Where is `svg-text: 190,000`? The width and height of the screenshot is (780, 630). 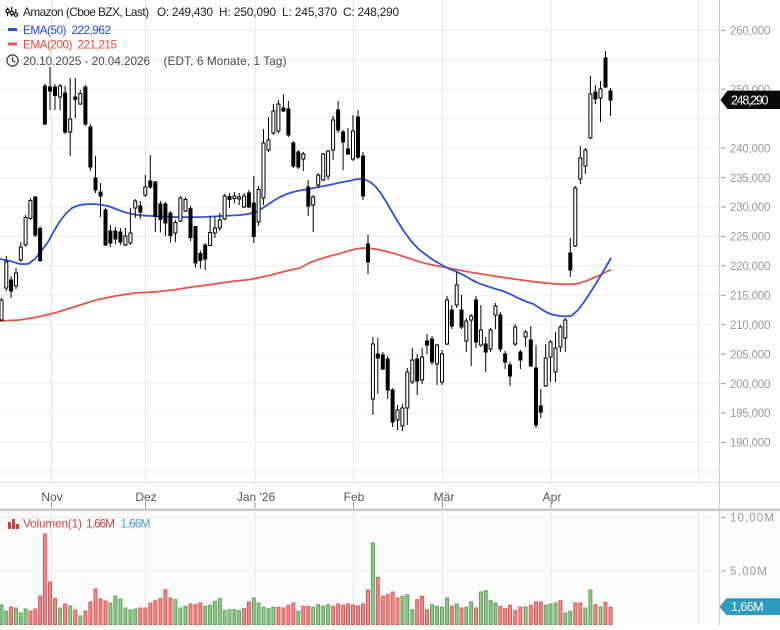
svg-text: 190,000 is located at coordinates (750, 444).